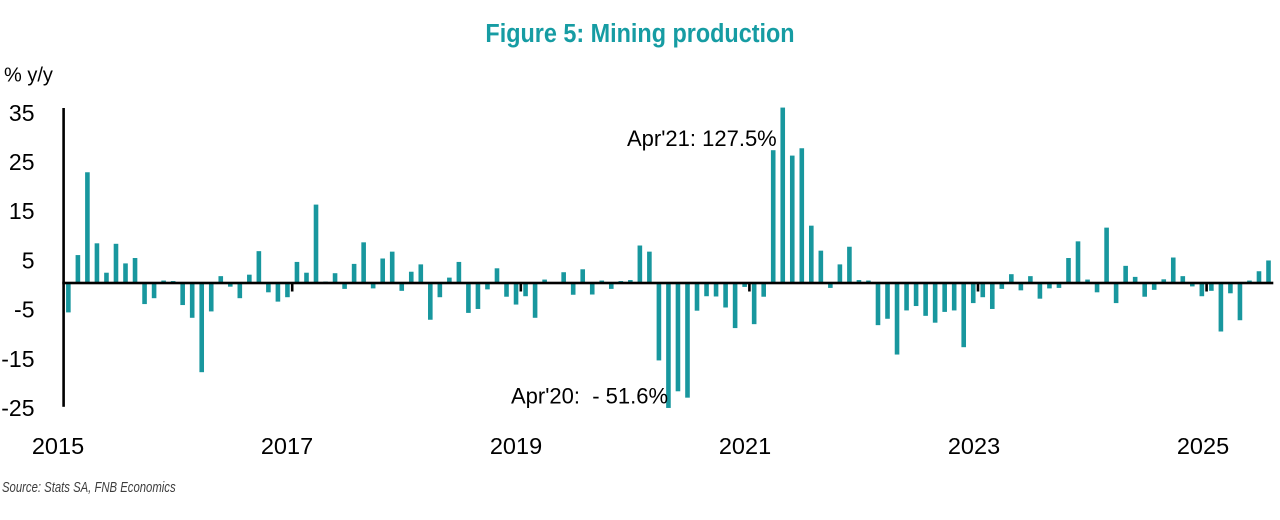 The image size is (1280, 520). What do you see at coordinates (58, 446) in the screenshot?
I see `svg-text: 2015` at bounding box center [58, 446].